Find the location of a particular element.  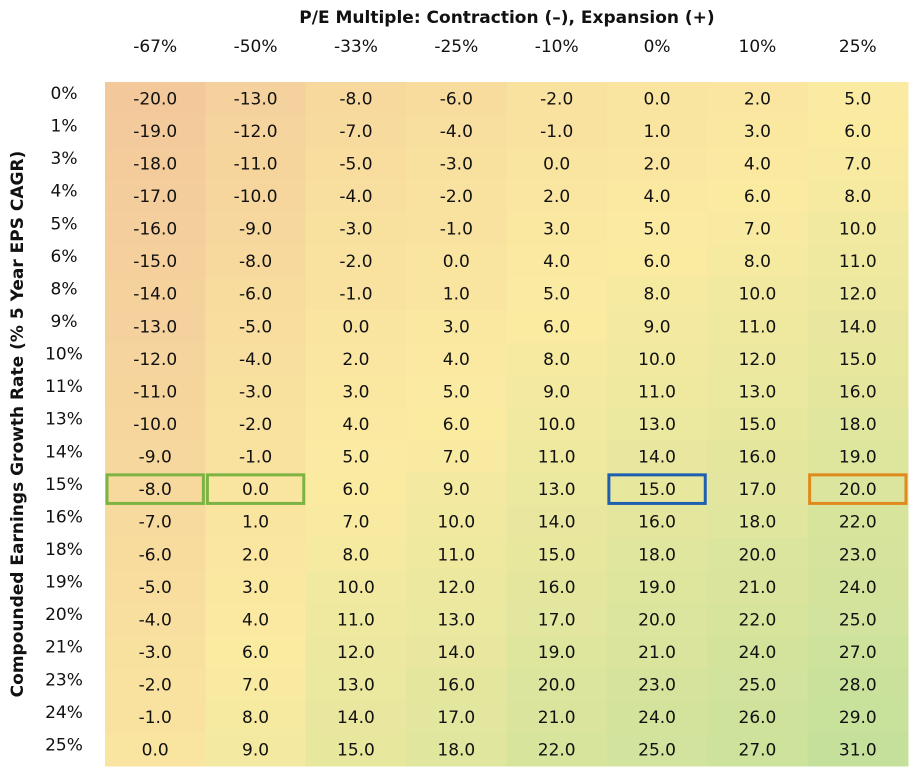

cell-label: 14.0 is located at coordinates (356, 718).